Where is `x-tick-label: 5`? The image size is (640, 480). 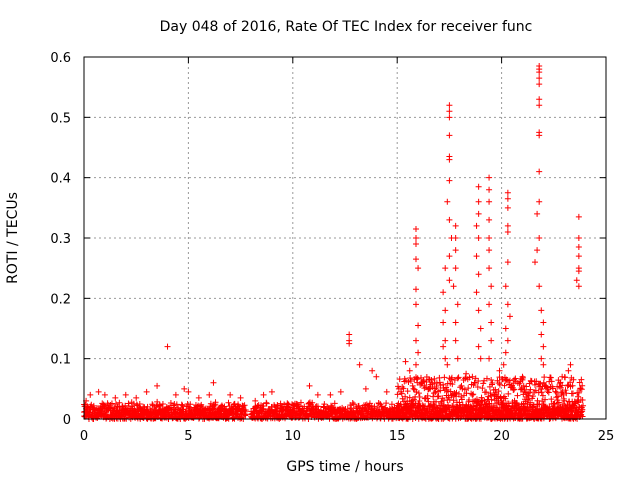
x-tick-label: 5 is located at coordinates (188, 436).